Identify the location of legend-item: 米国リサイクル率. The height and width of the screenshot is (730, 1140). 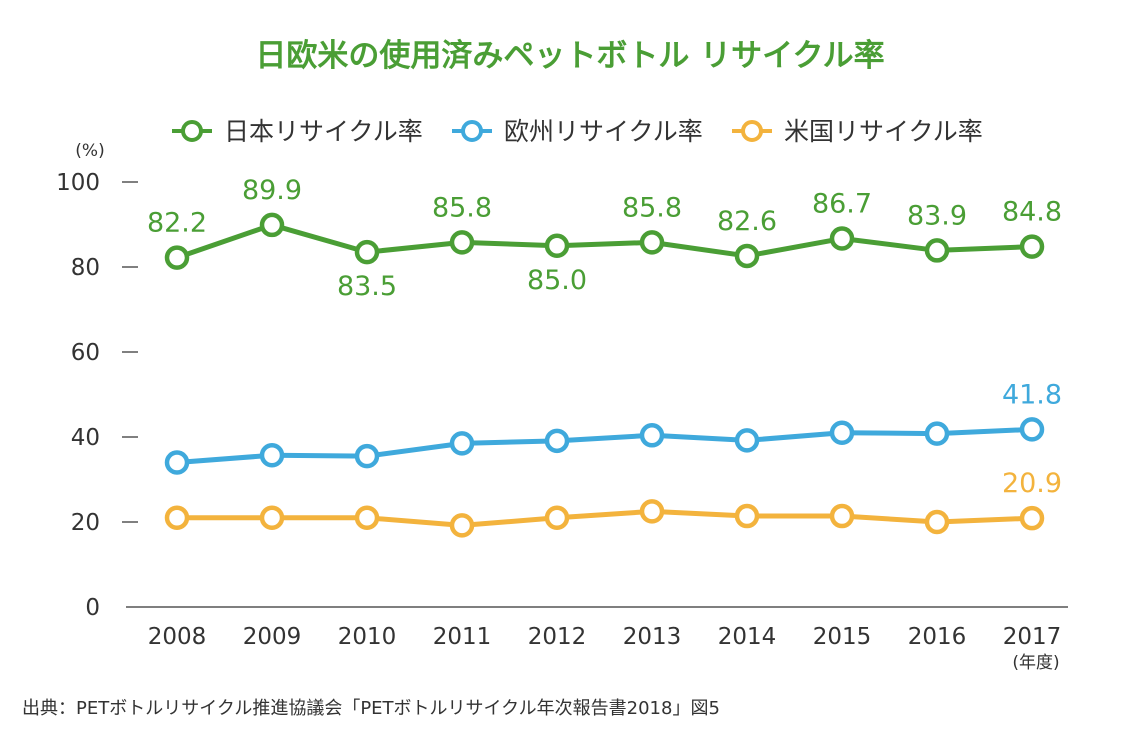
(857, 131).